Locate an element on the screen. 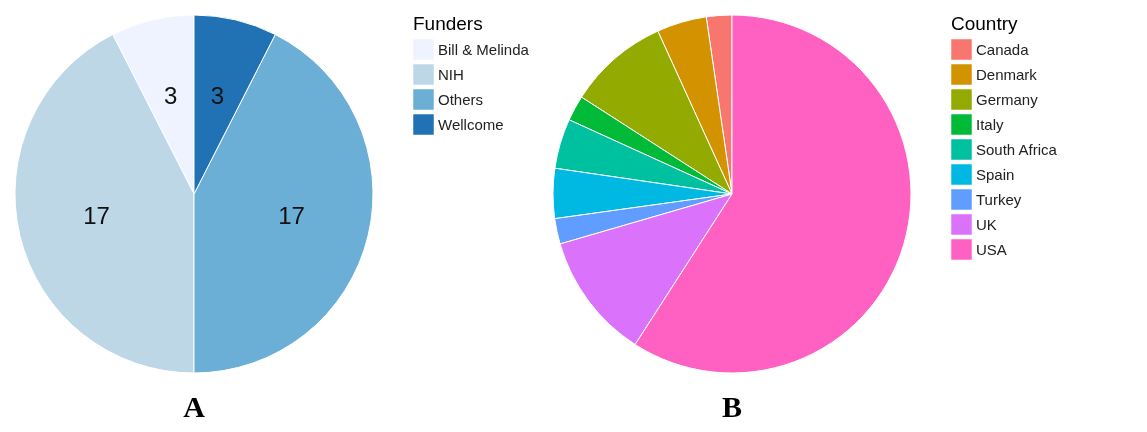  legend-title: Funders is located at coordinates (448, 23).